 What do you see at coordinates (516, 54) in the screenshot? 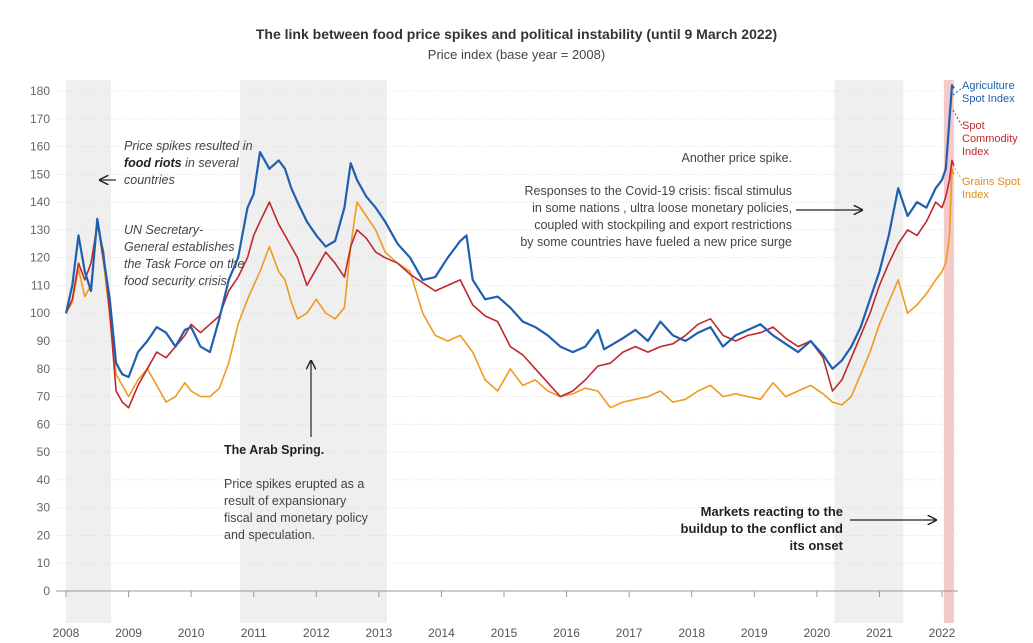
I see `chart-subtitle: Price index (base year = 2008)` at bounding box center [516, 54].